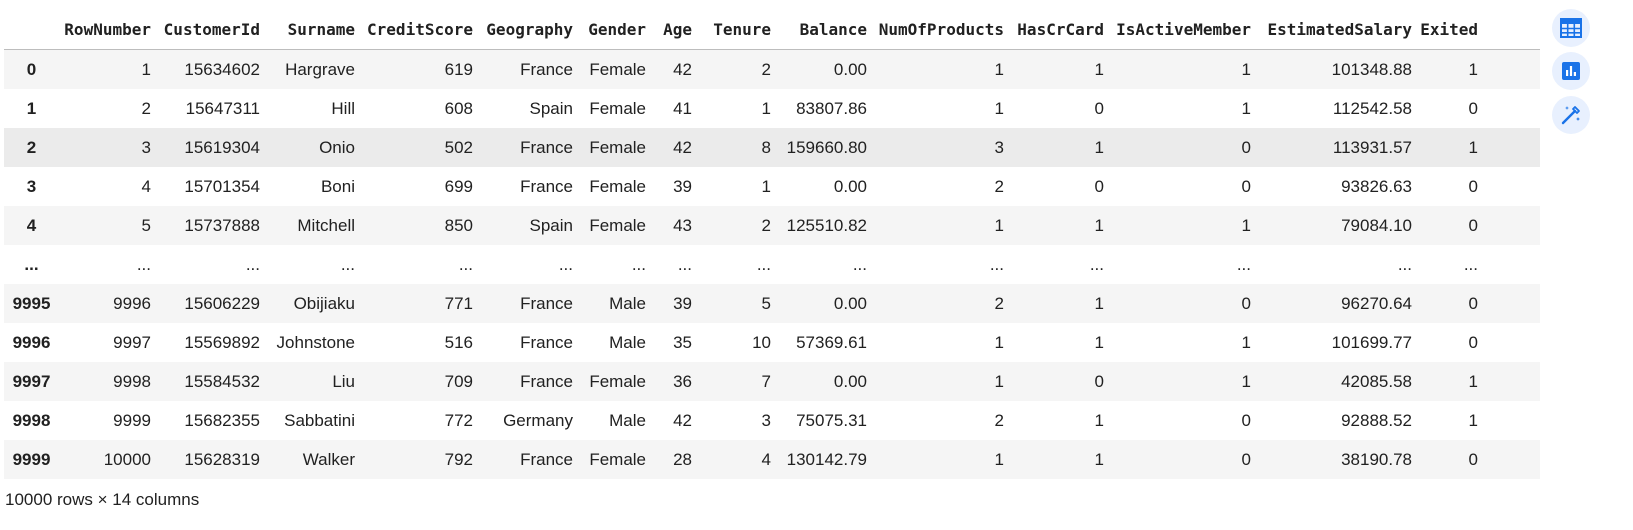 Image resolution: width=1633 pixels, height=530 pixels. What do you see at coordinates (222, 420) in the screenshot?
I see `table-cell: 15682355` at bounding box center [222, 420].